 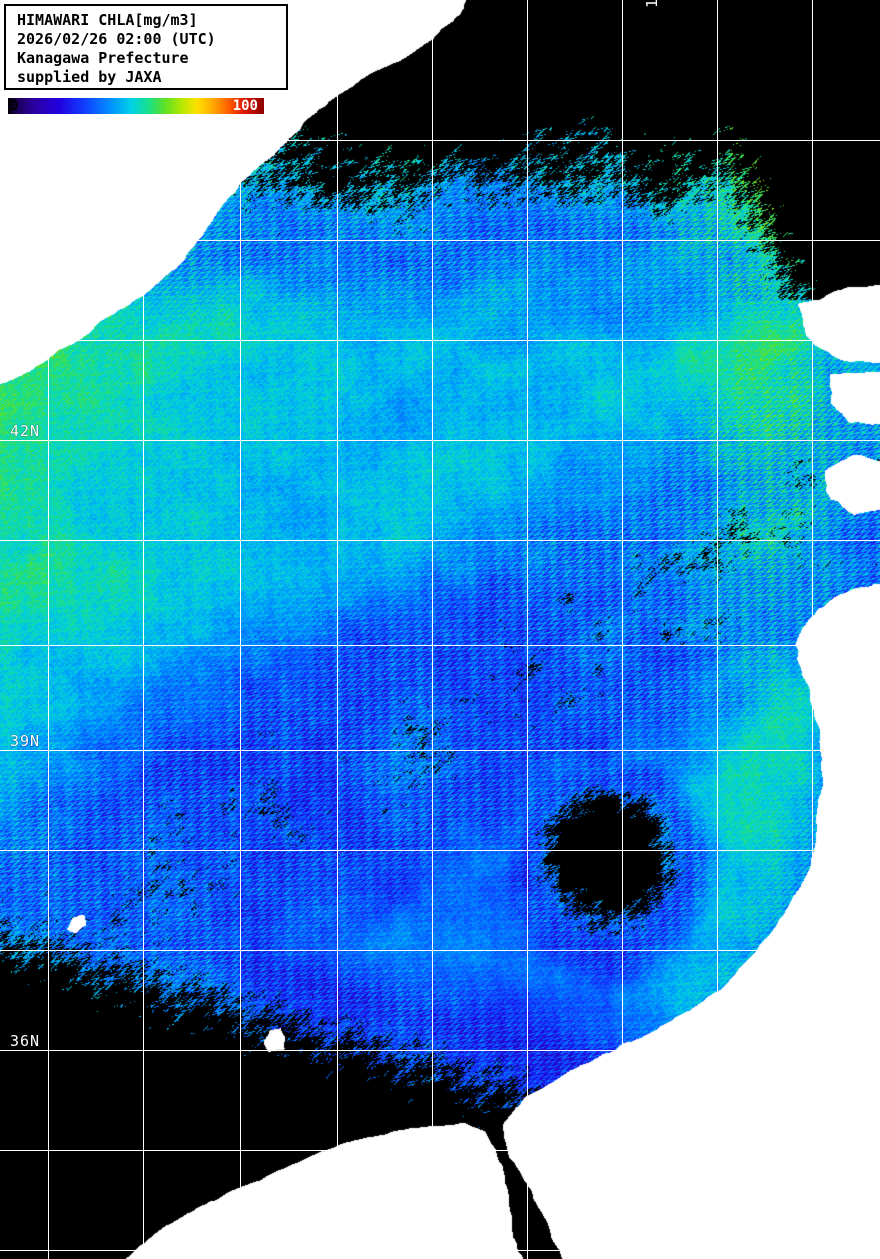 I want to click on info-credit-line: supplied by JAXA, so click(x=89, y=77).